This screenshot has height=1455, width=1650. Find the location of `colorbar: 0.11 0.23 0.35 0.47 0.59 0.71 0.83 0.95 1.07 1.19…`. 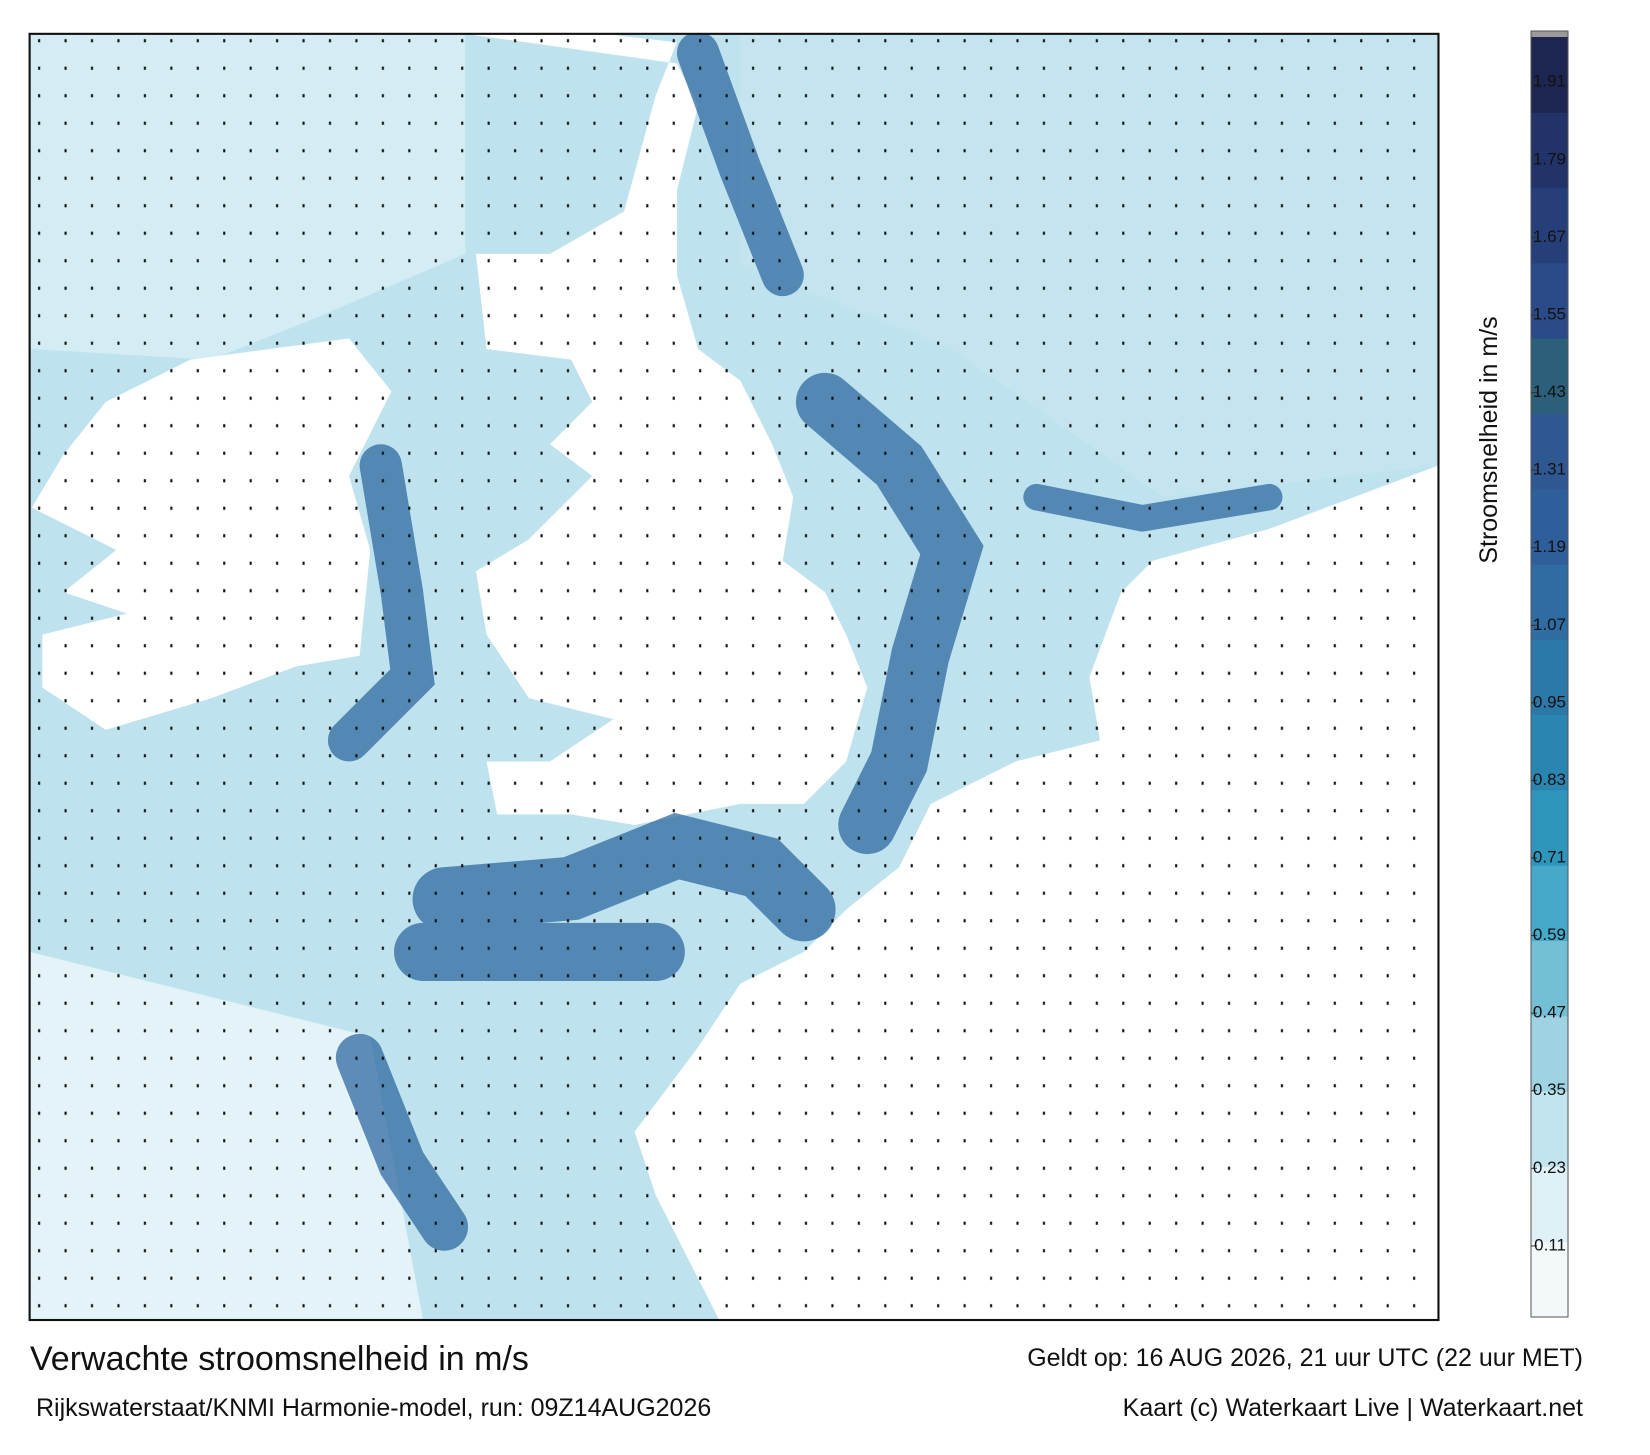

colorbar: 0.11 0.23 0.35 0.47 0.59 0.71 0.83 0.95 1.07 1.19… is located at coordinates (1549, 674).